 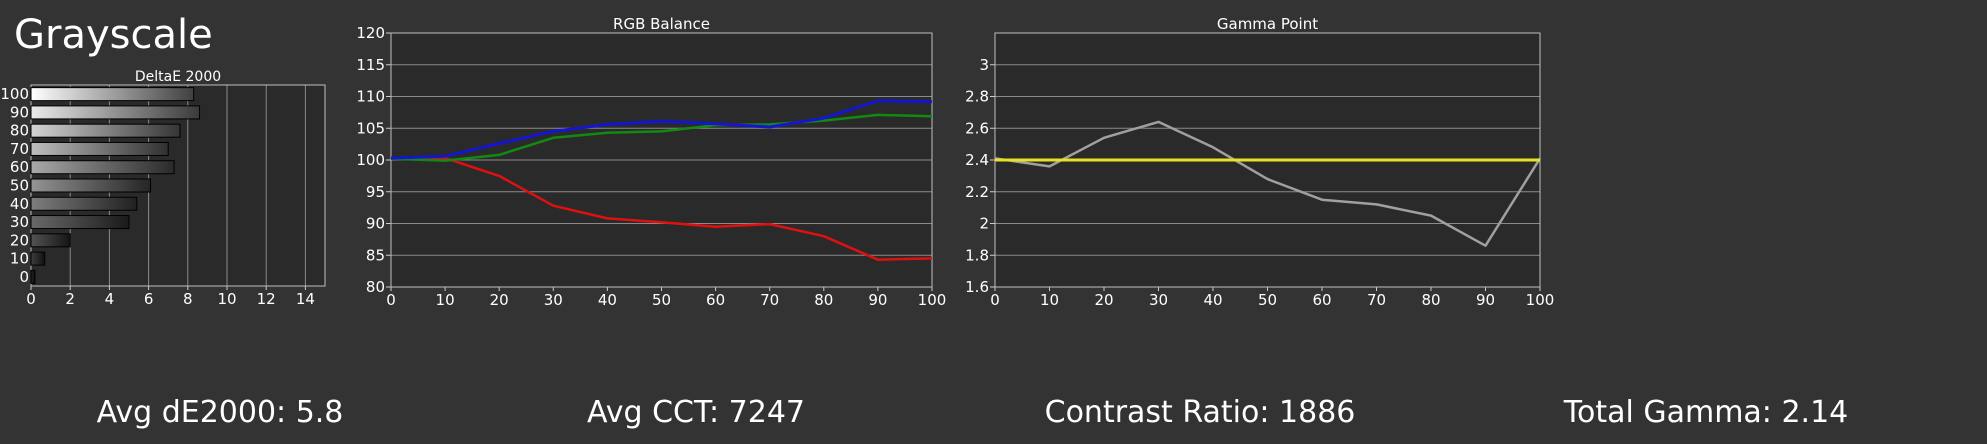 I want to click on y-tick-label: 70, so click(x=19, y=149).